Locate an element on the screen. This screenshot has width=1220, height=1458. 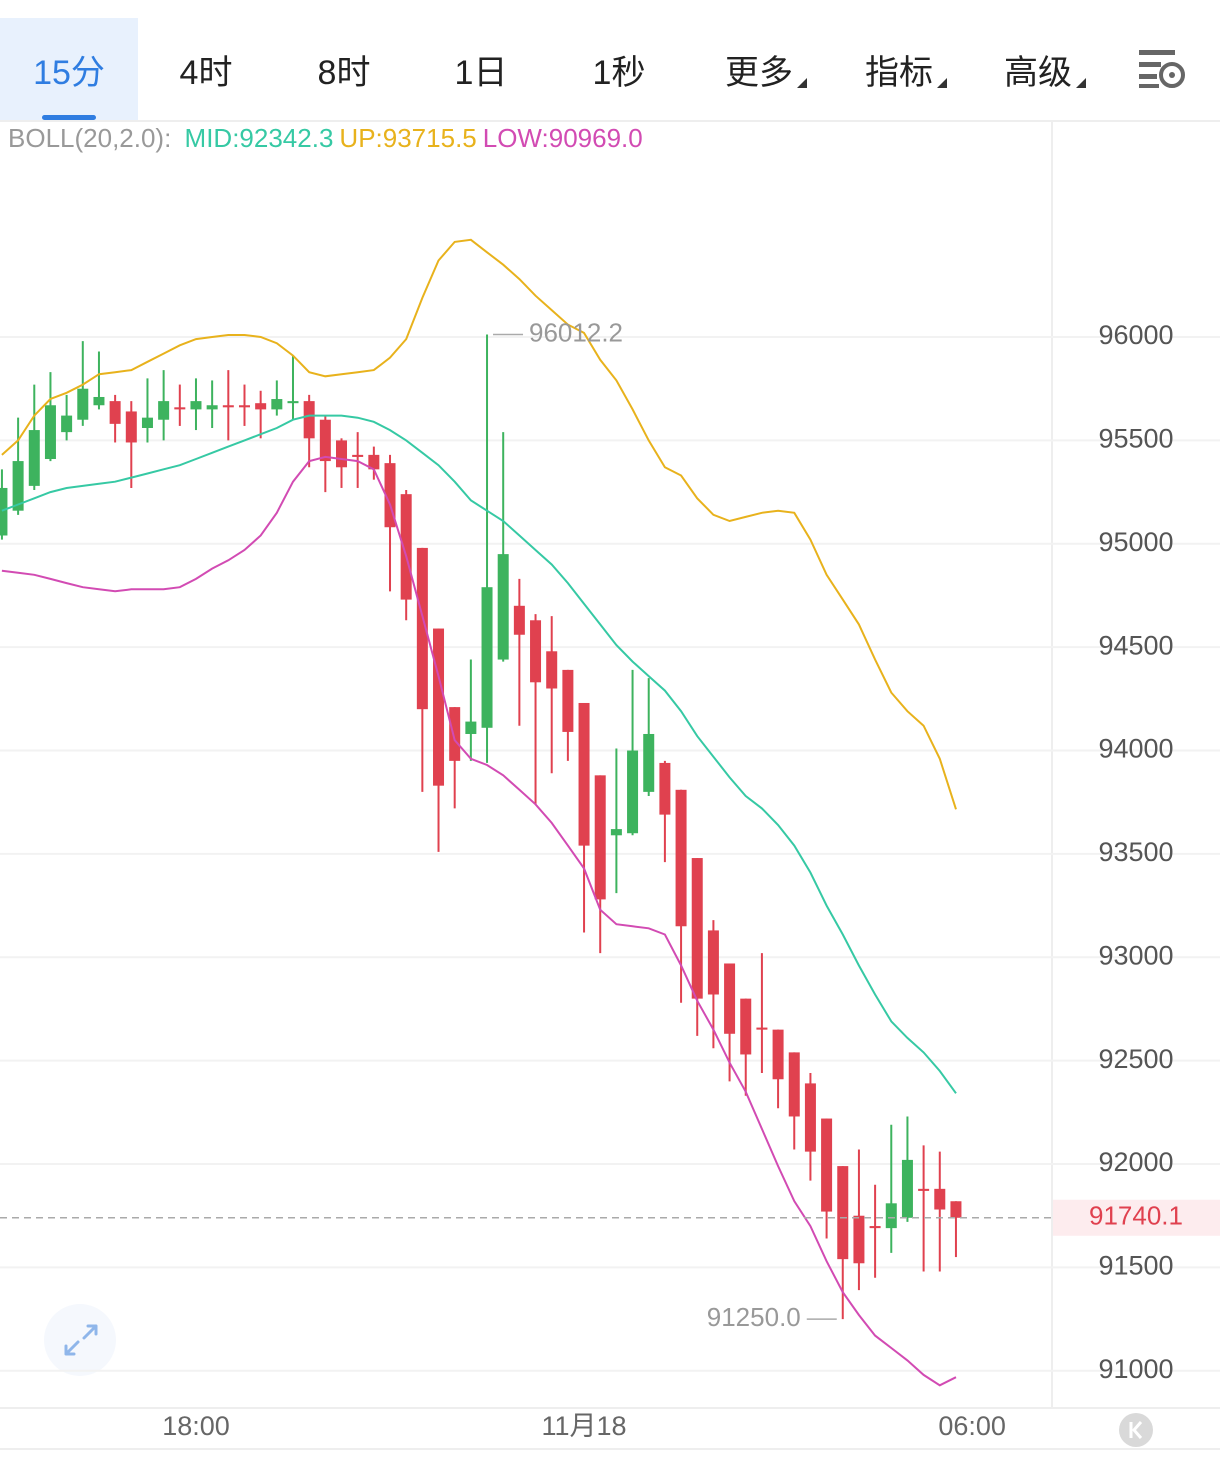
x-tick-label: 11月18 is located at coordinates (584, 1426).